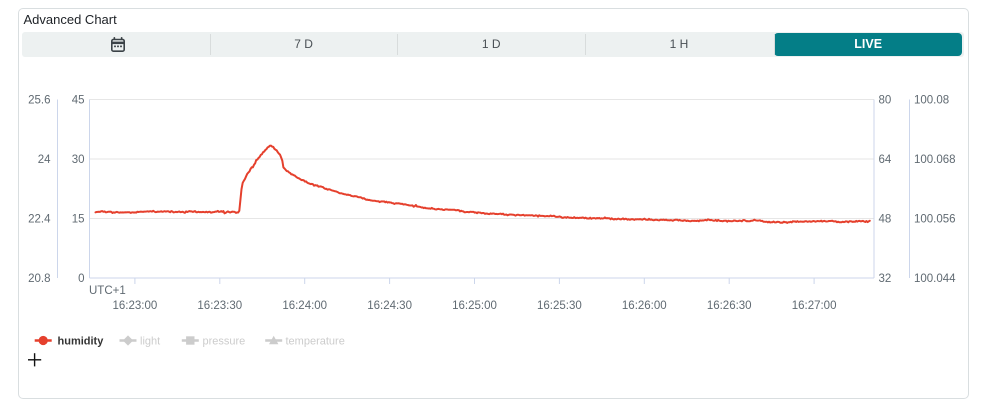 This screenshot has width=989, height=414. Describe the element at coordinates (935, 160) in the screenshot. I see `svg-text: 100.068` at that location.